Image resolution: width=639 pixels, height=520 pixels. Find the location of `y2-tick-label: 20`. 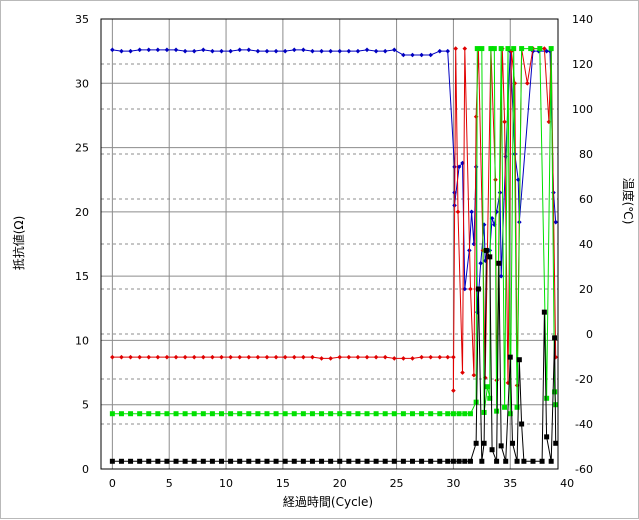

y2-tick-label: 20 is located at coordinates (586, 289).